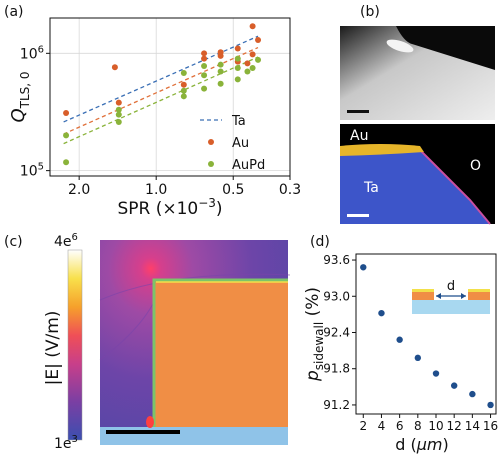 The width and height of the screenshot is (500, 454). What do you see at coordinates (336, 369) in the screenshot?
I see `y-tick-label: 91.8` at bounding box center [336, 369].